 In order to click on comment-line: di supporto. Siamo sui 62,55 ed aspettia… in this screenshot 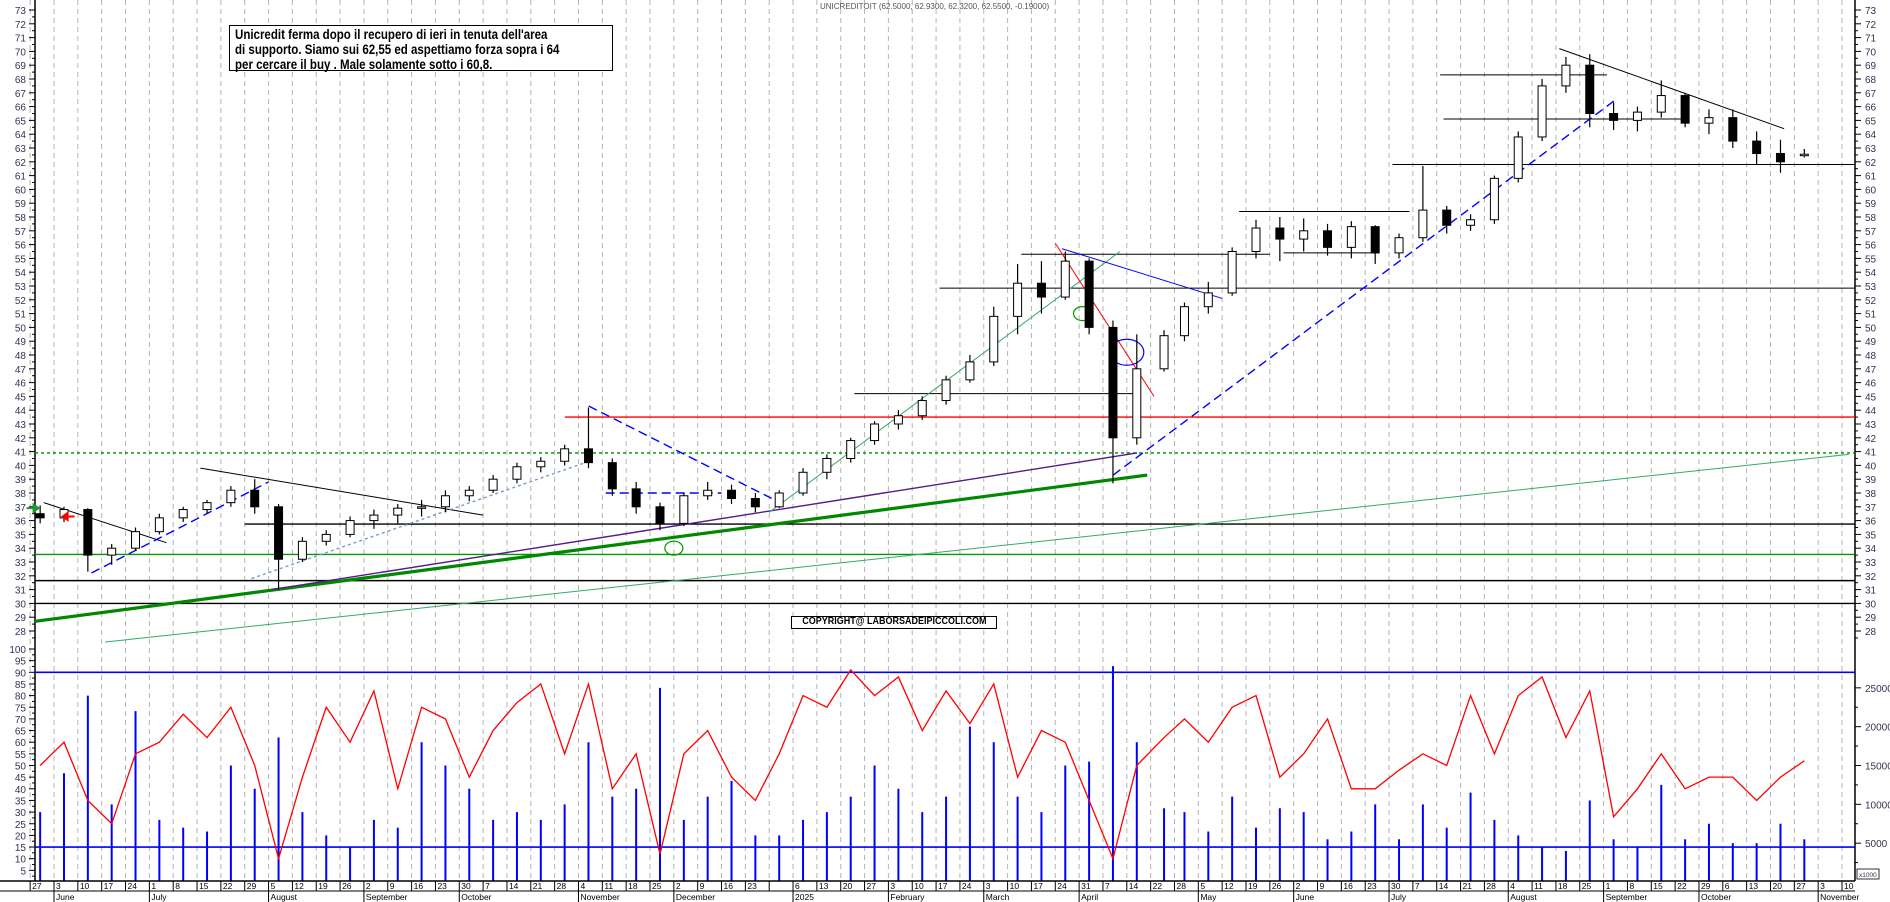, I will do `click(397, 49)`.